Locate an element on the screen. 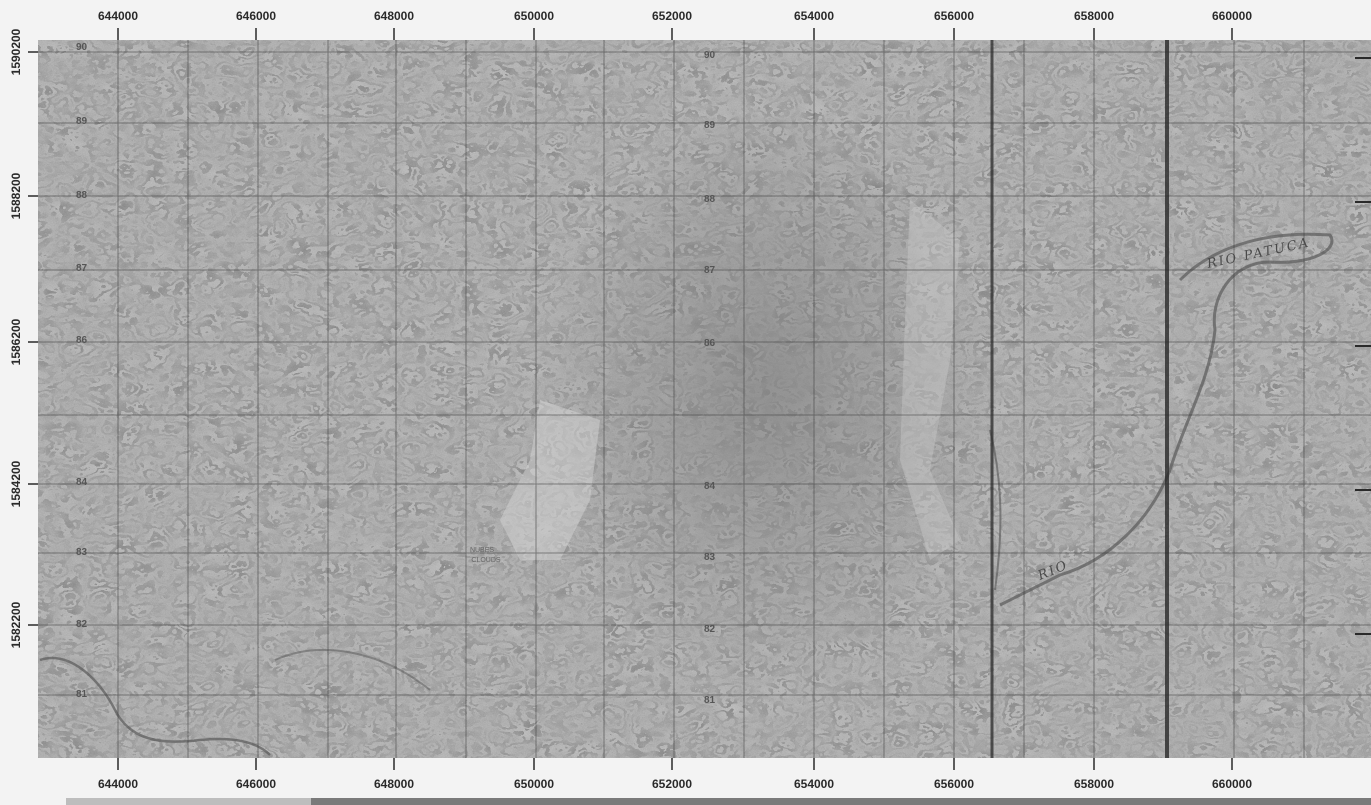 Image resolution: width=1371 pixels, height=805 pixels. bottom-label: 658000 is located at coordinates (1094, 784).